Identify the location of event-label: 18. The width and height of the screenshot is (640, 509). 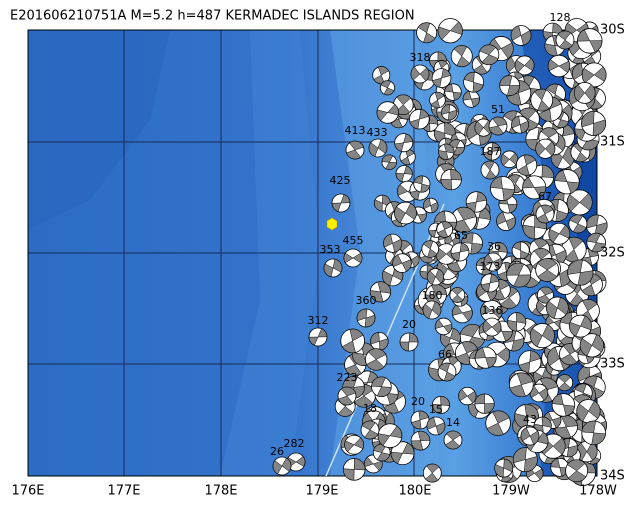
(370, 408).